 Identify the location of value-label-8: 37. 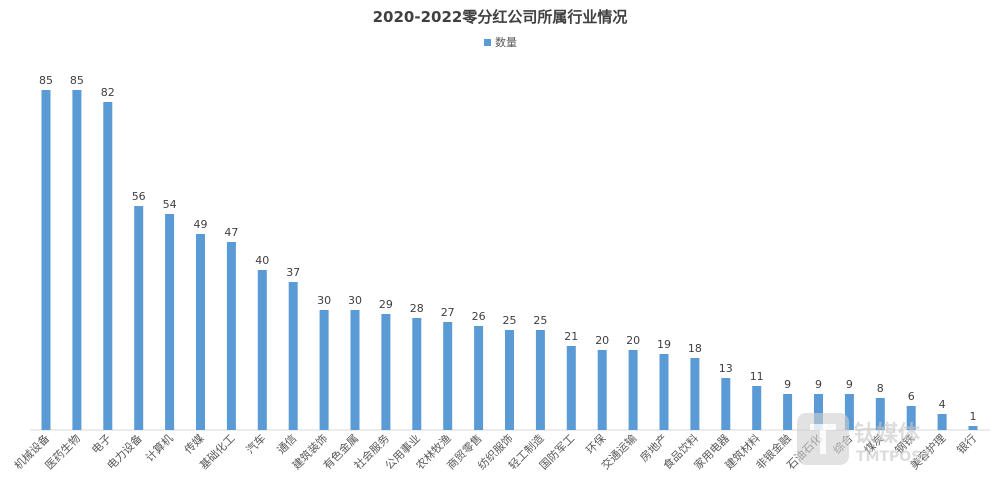
(293, 272).